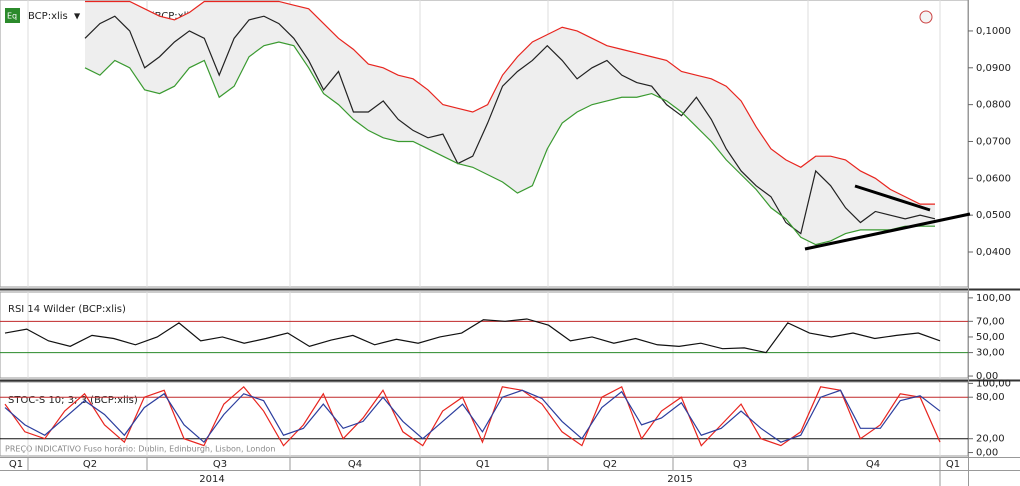 The image size is (1020, 486). What do you see at coordinates (993, 215) in the screenshot?
I see `y-tick-label: 0,0500` at bounding box center [993, 215].